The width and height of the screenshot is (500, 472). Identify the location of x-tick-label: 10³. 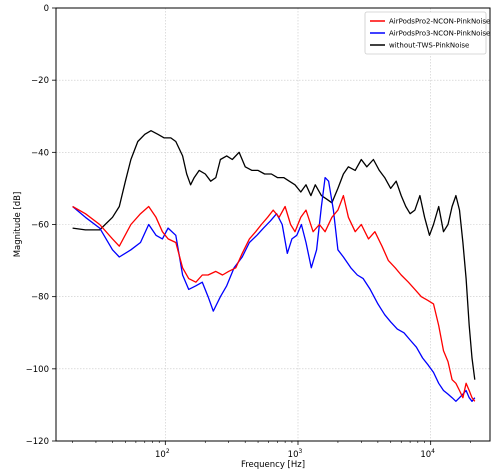
(295, 454).